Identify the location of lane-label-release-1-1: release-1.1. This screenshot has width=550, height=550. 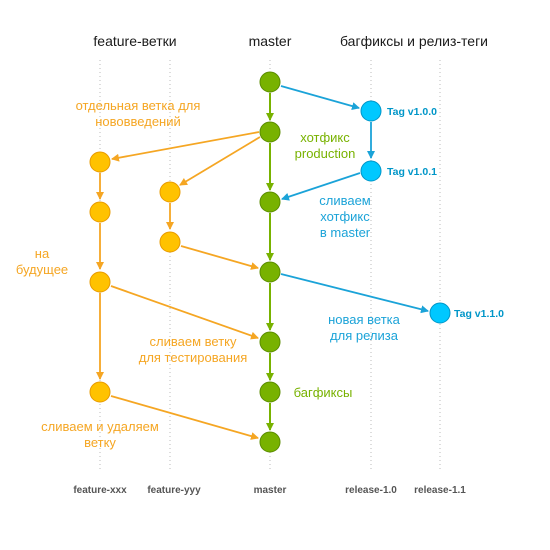
(440, 490).